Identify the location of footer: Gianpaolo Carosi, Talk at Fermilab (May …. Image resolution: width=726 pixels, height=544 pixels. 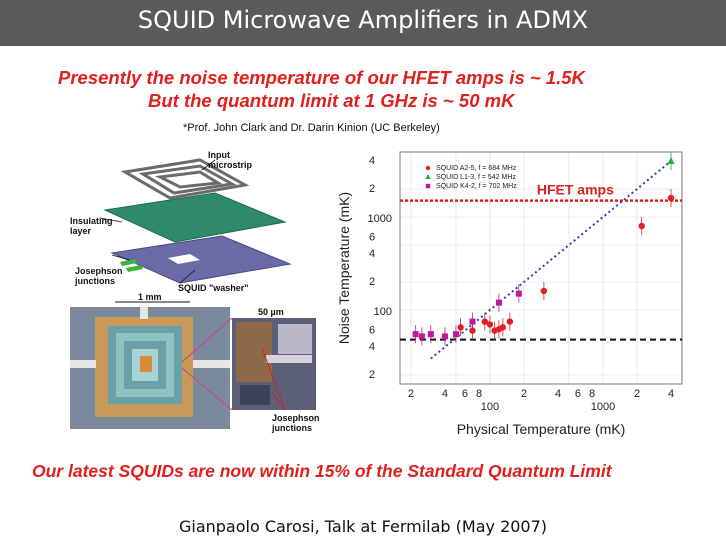
(363, 526).